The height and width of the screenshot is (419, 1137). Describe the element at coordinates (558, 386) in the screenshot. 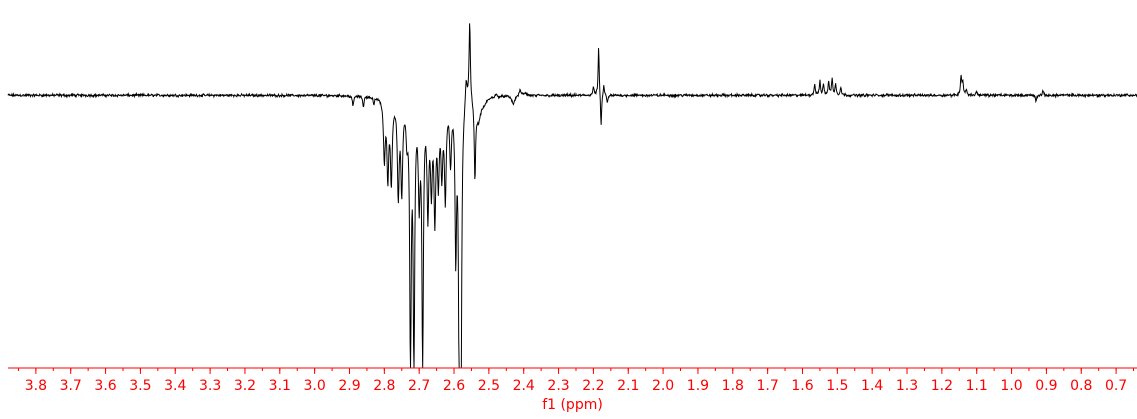

I see `x-tick-label: 2.3` at that location.